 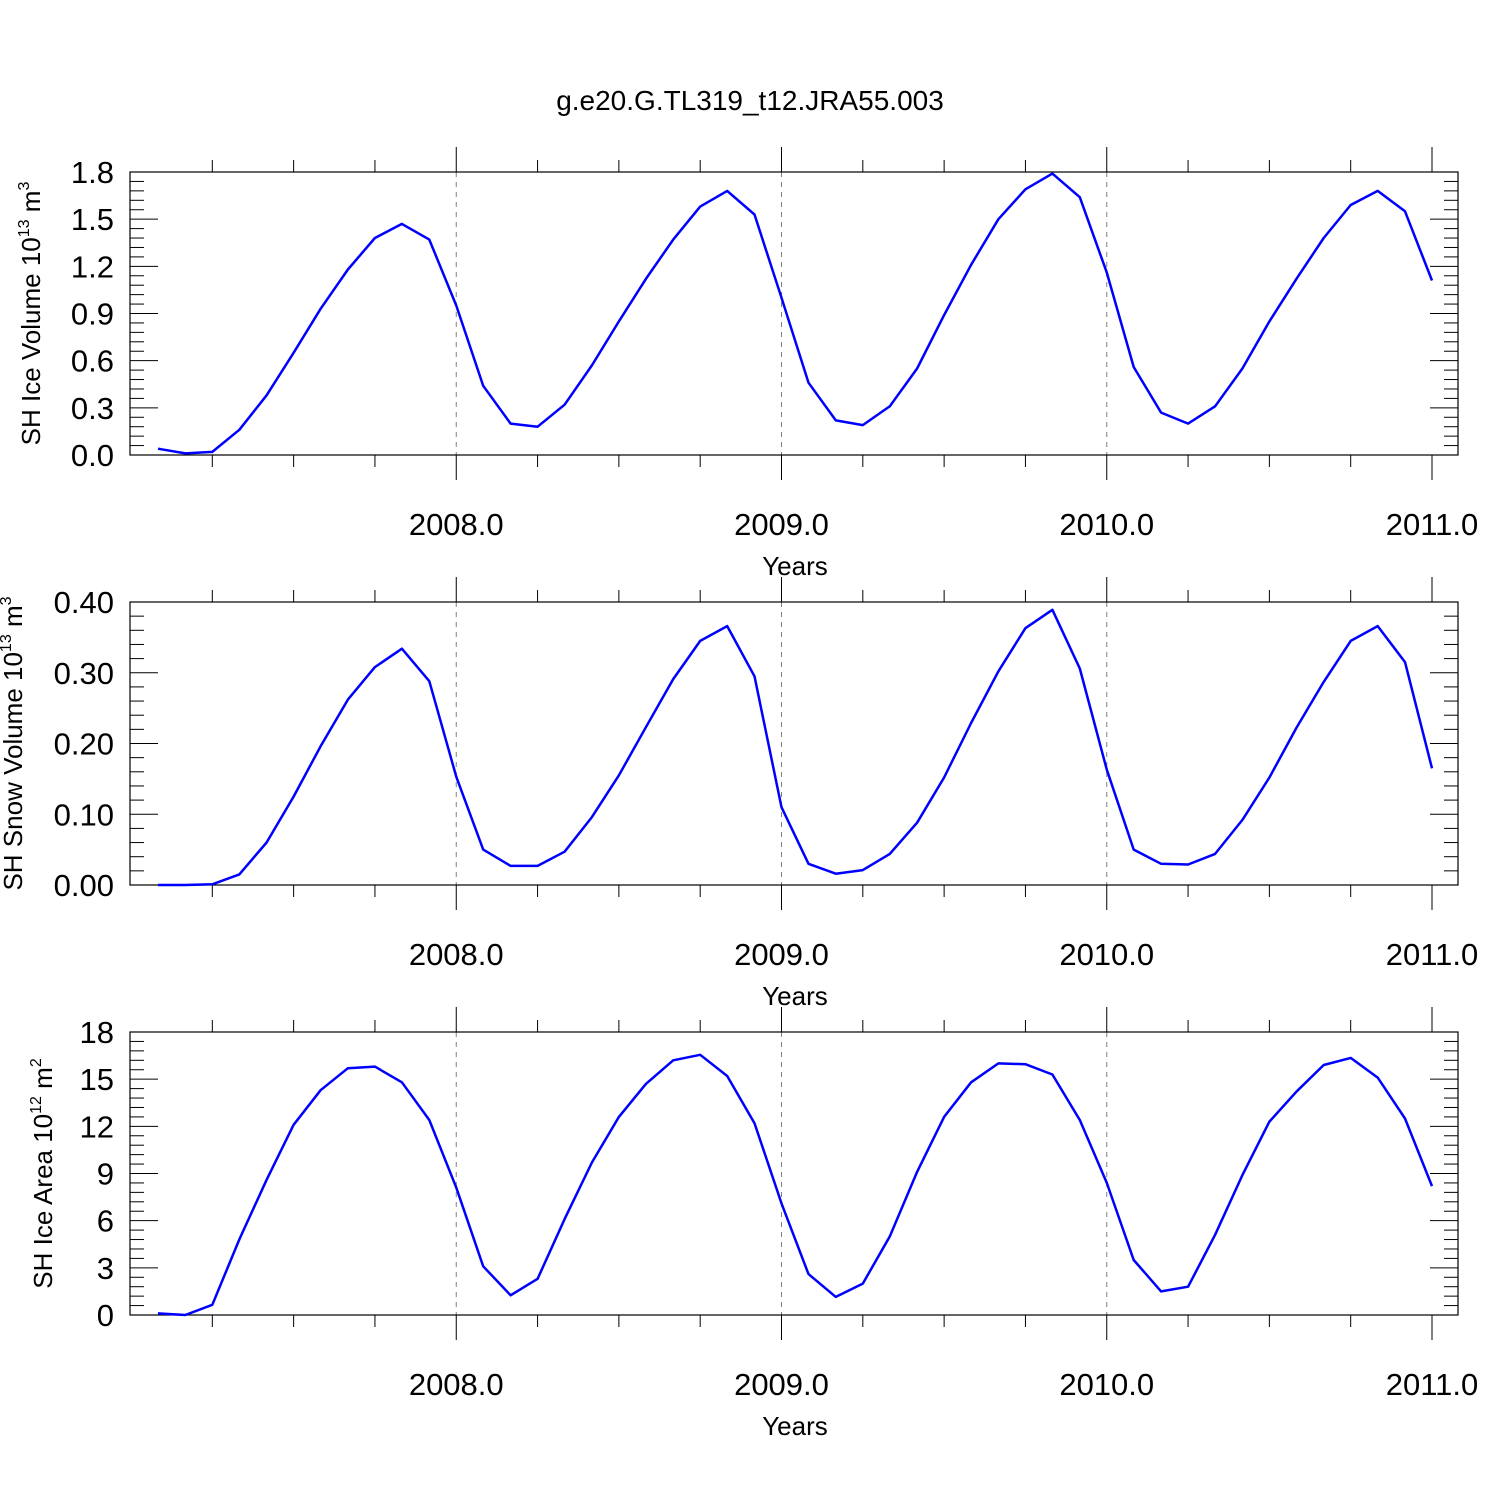 I want to click on y-tick-label: 0.40, so click(x=84, y=602).